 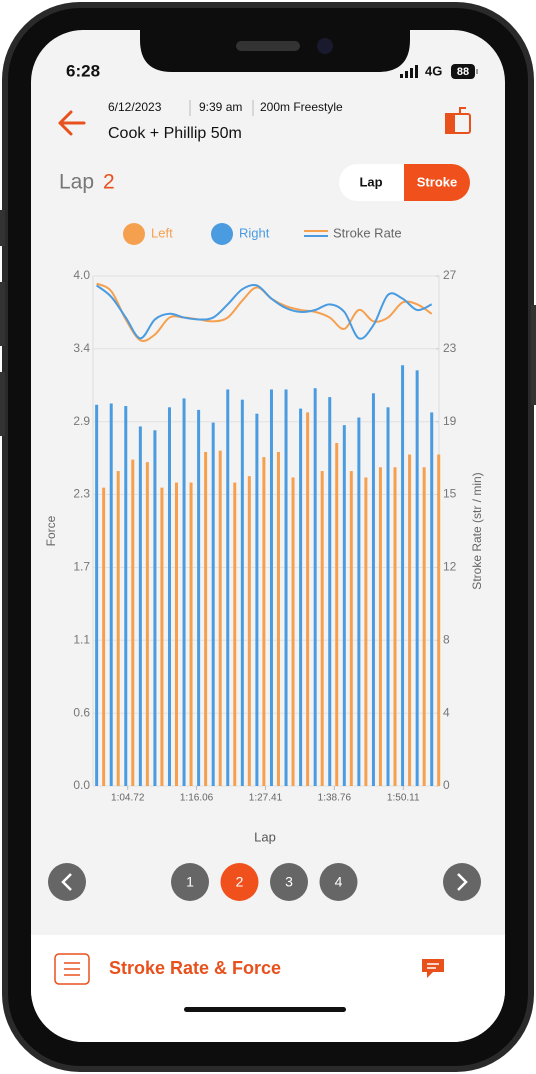 What do you see at coordinates (51, 530) in the screenshot?
I see `y-axis-label: Force` at bounding box center [51, 530].